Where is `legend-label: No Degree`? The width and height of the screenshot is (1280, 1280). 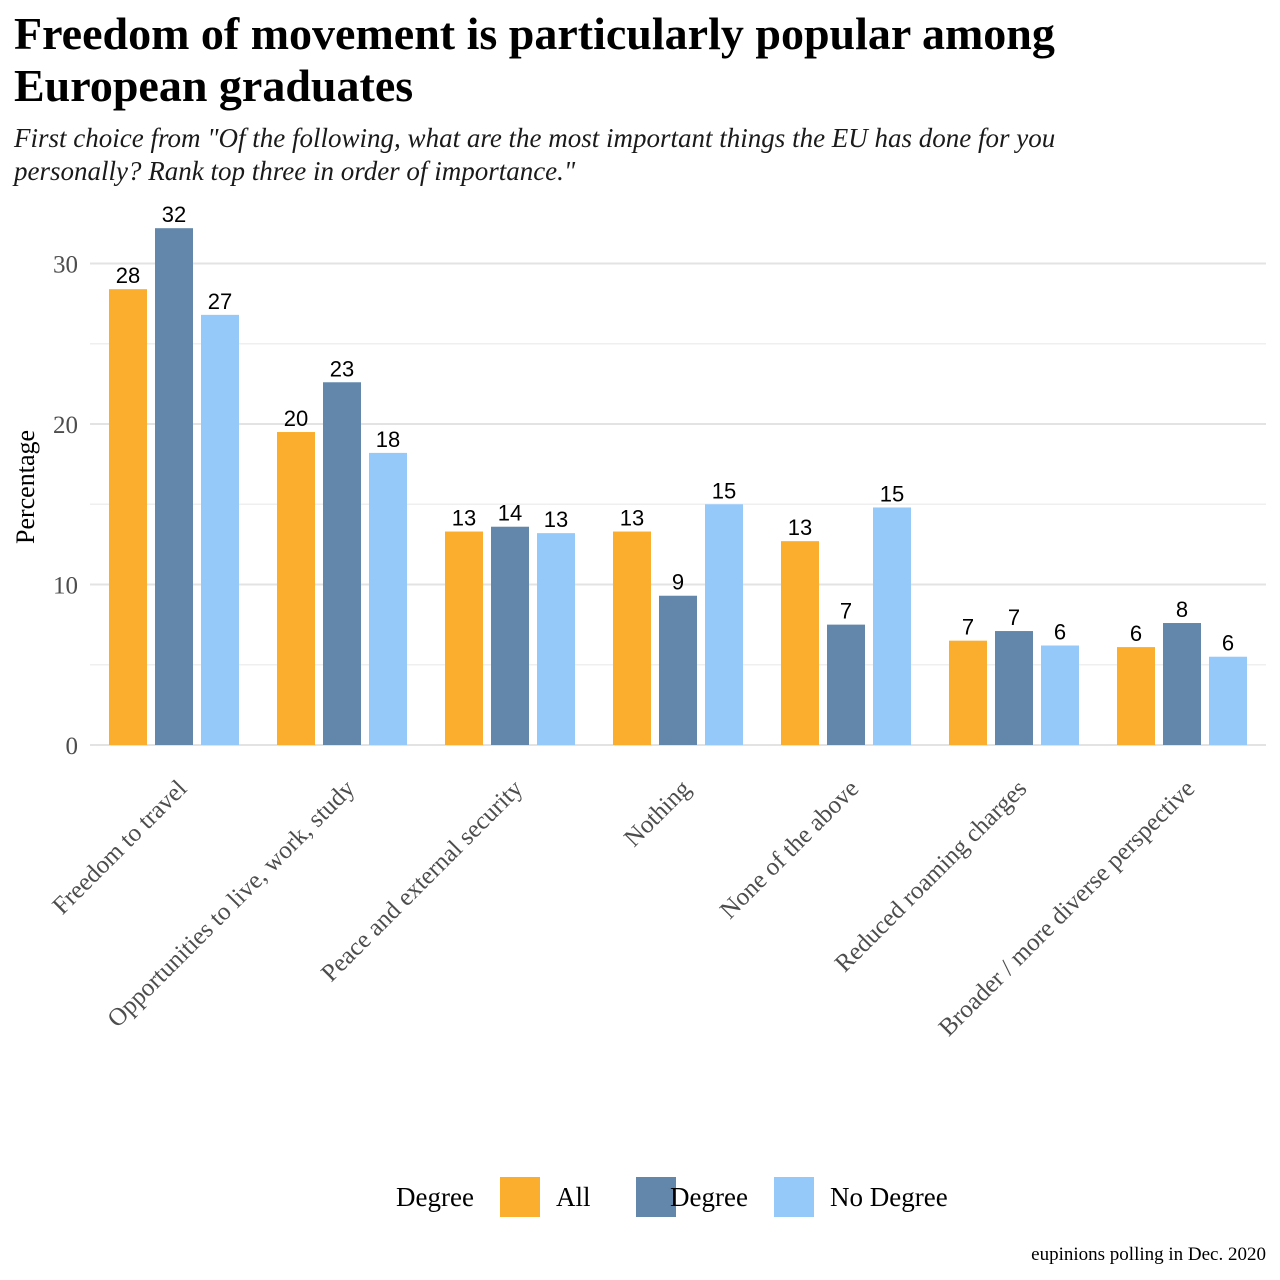 legend-label: No Degree is located at coordinates (889, 1197).